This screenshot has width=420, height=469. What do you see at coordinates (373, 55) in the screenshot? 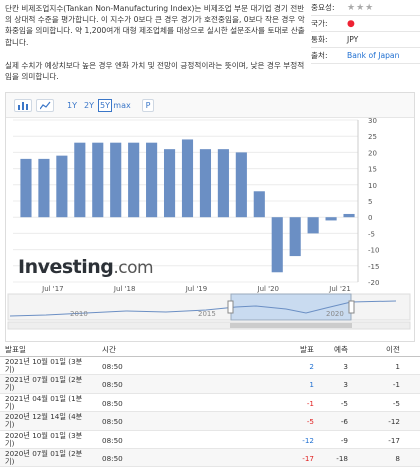
I see `source-link: Bank of Japan` at bounding box center [373, 55].